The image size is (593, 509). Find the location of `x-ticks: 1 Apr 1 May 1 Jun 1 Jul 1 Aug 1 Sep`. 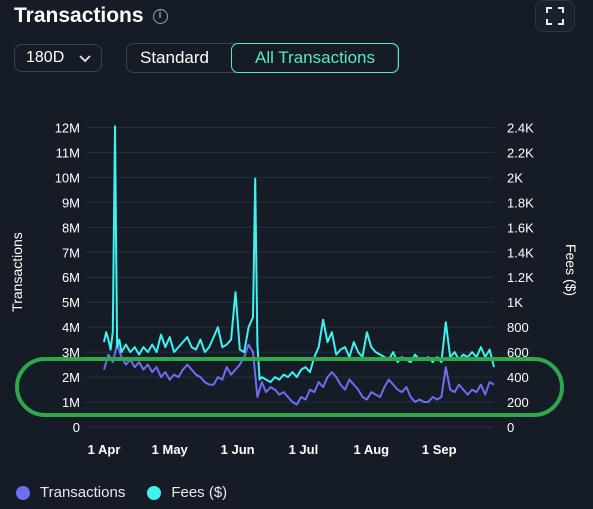

x-ticks: 1 Apr 1 May 1 Jun 1 Jul 1 Aug 1 Sep is located at coordinates (272, 449).